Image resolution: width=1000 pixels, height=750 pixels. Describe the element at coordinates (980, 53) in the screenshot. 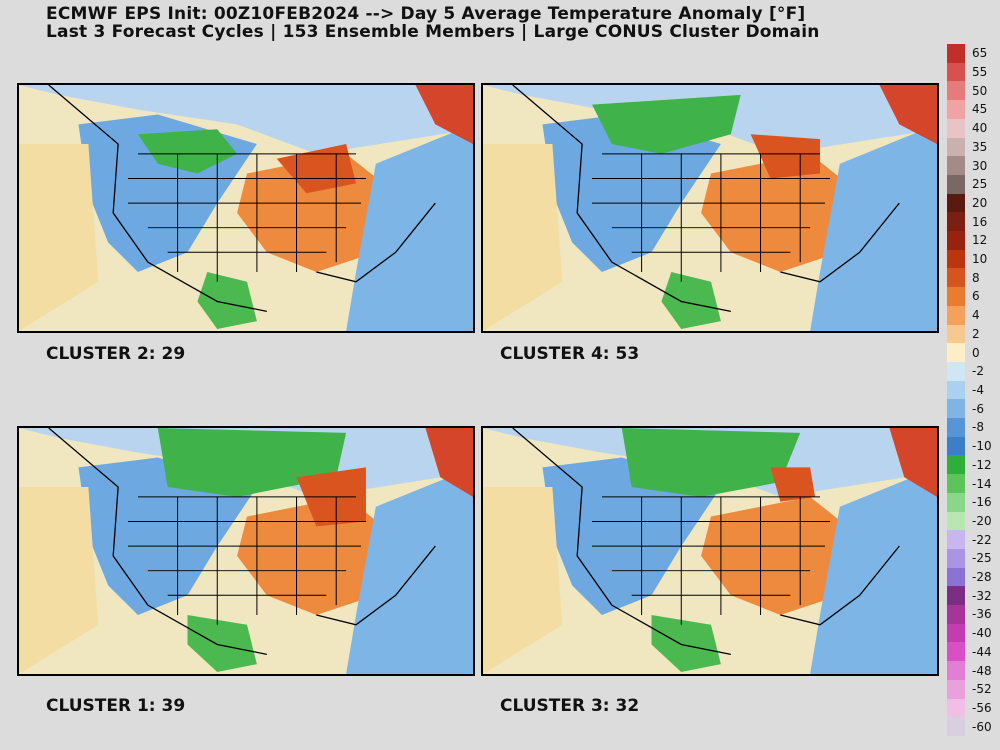

I see `color-legend-tick-label: 65` at that location.